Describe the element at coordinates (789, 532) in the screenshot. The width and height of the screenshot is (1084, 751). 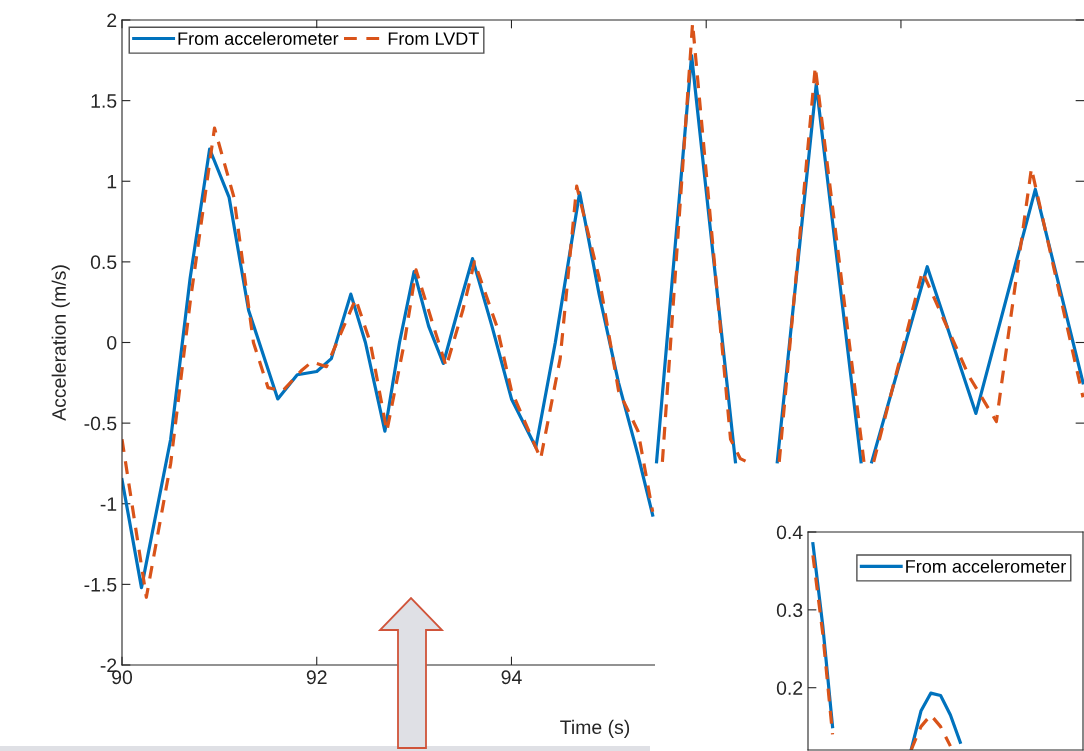
I see `y-tick-label: 0.4` at that location.